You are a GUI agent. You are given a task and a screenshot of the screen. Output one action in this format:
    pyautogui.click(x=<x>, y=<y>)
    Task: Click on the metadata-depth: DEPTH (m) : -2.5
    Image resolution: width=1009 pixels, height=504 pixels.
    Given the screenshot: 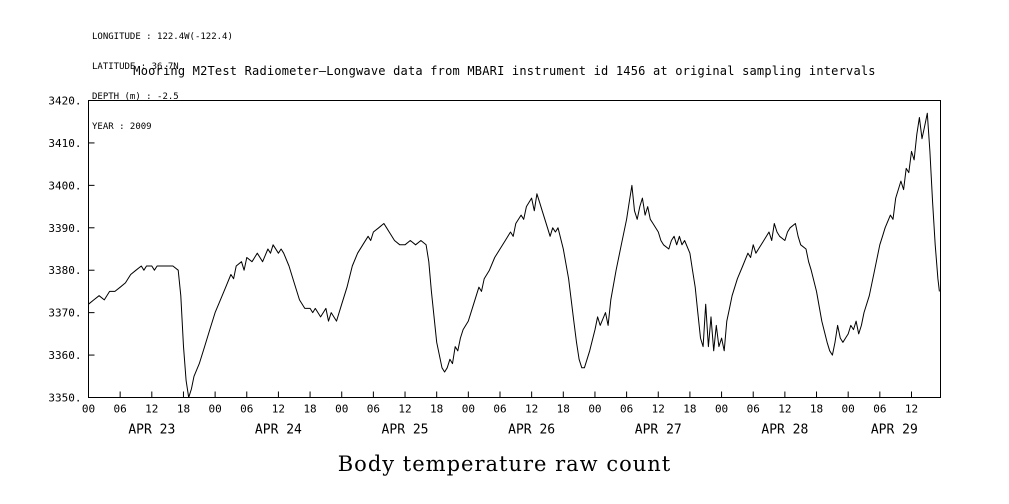 What is the action you would take?
    pyautogui.click(x=135, y=97)
    